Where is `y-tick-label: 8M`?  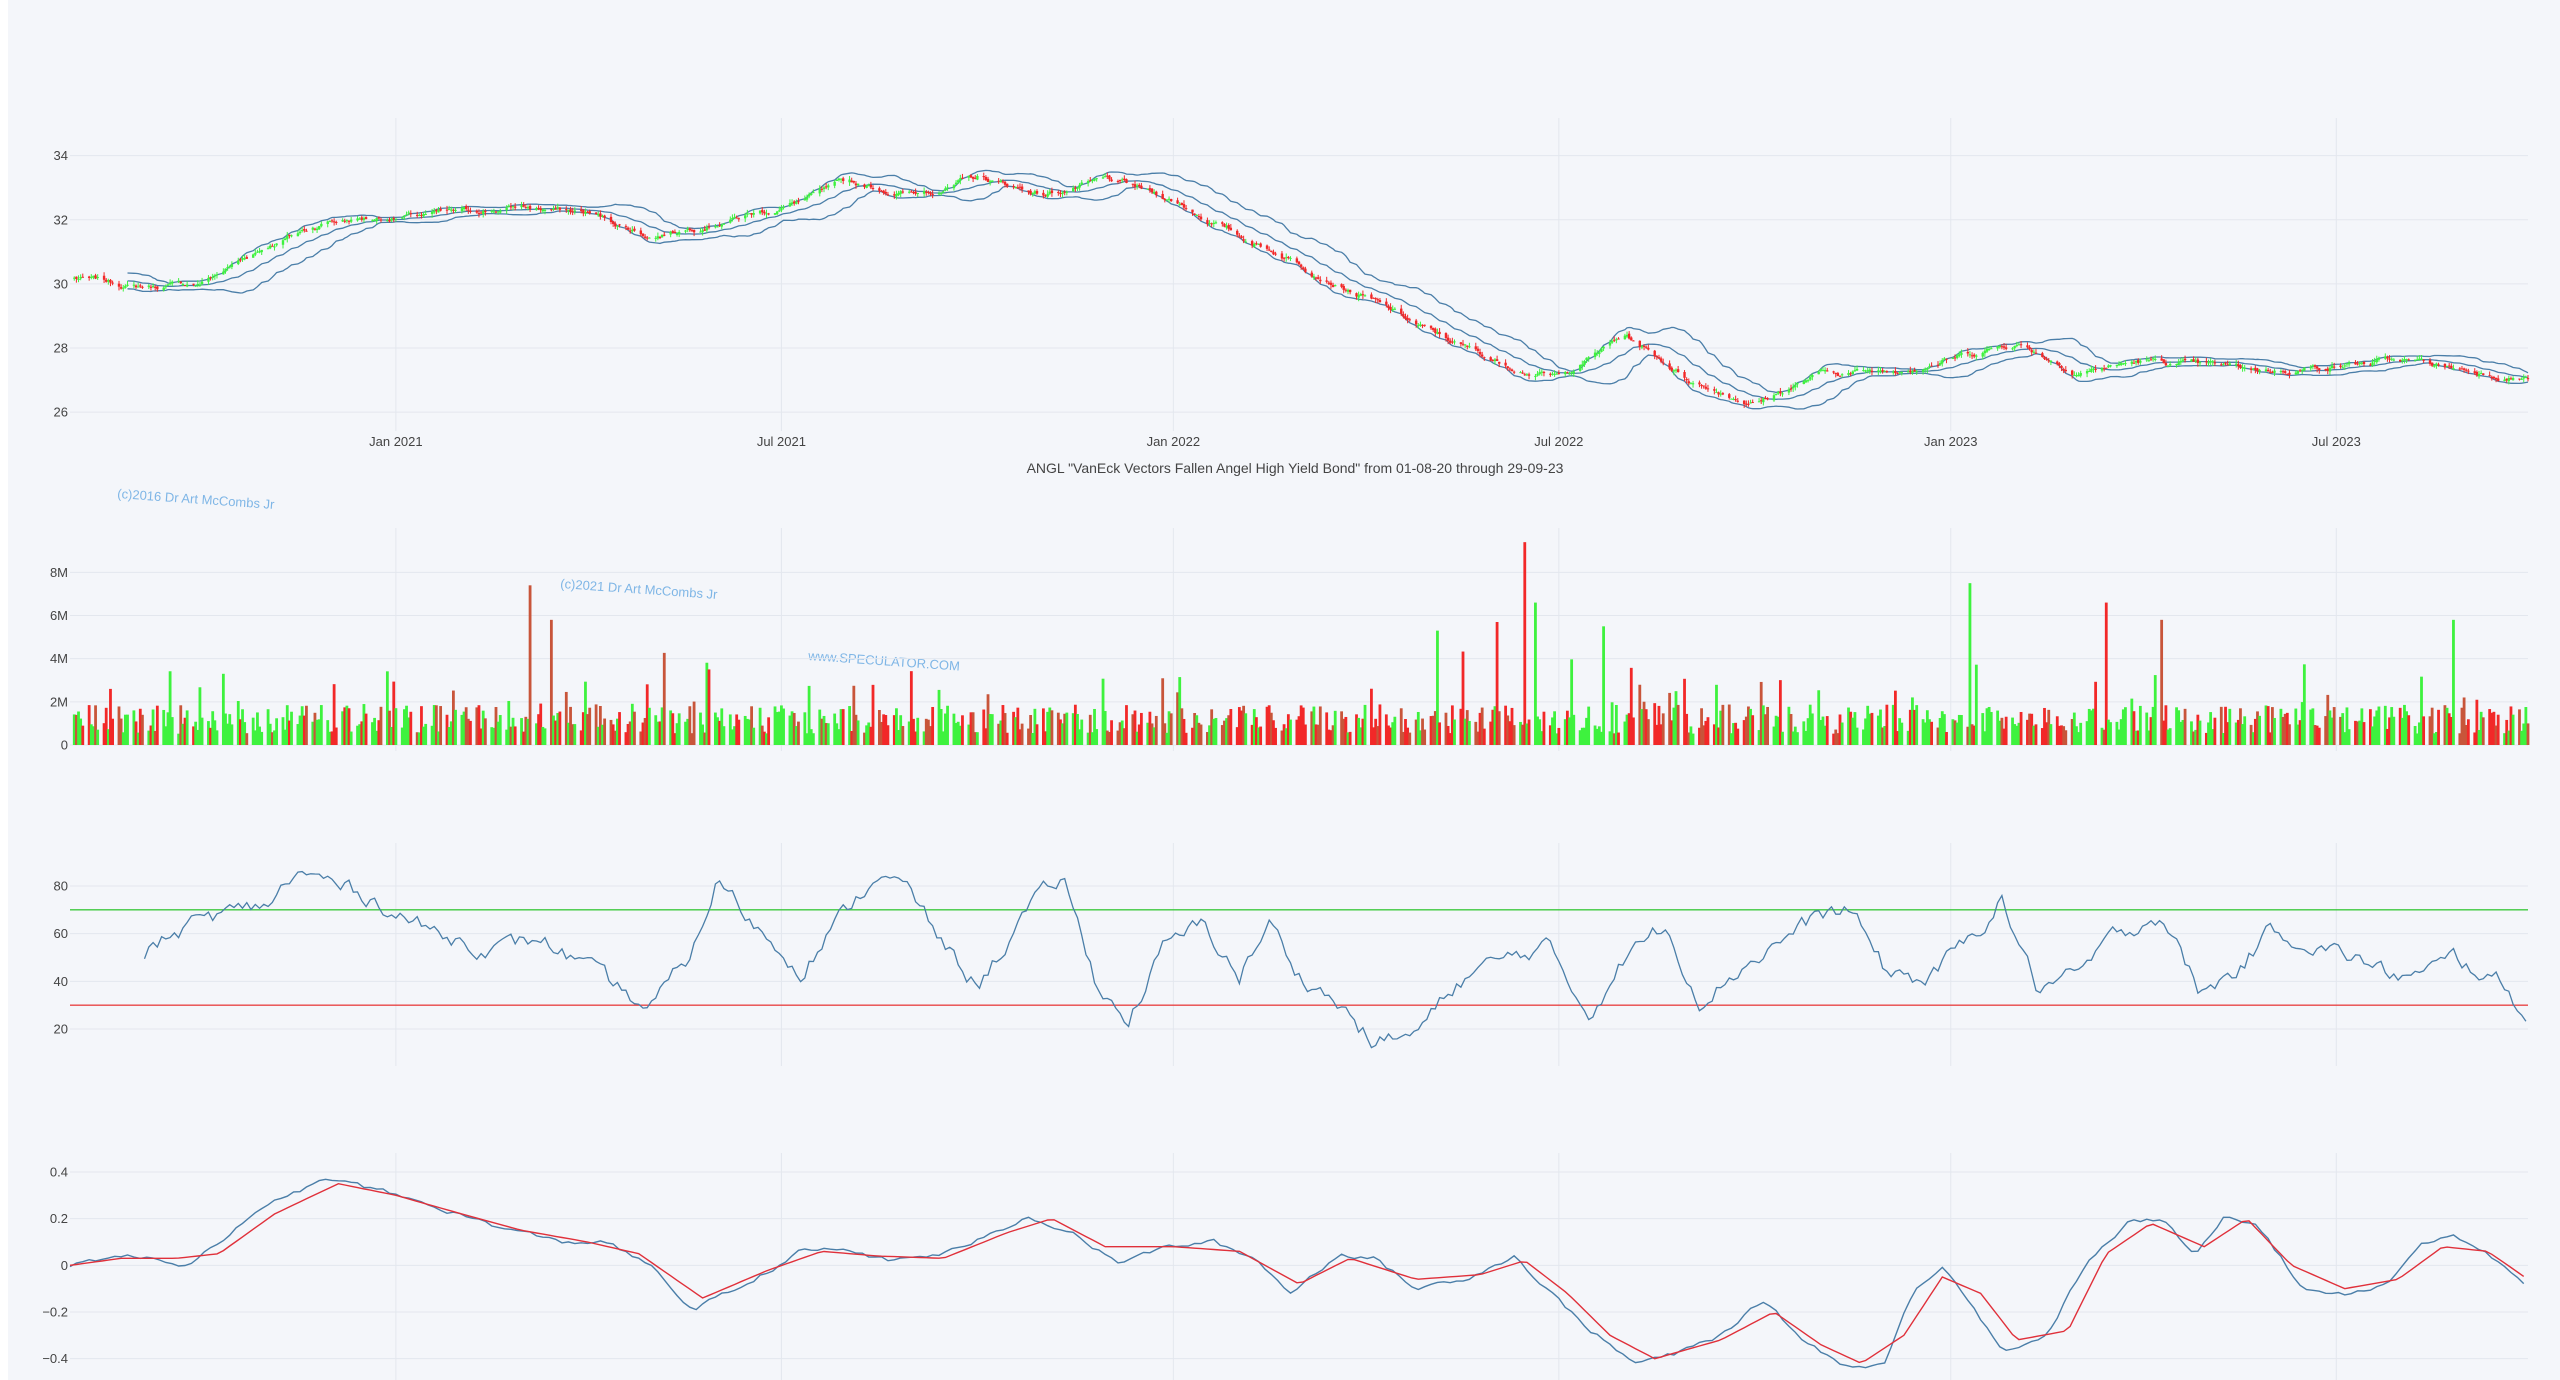 y-tick-label: 8M is located at coordinates (59, 572).